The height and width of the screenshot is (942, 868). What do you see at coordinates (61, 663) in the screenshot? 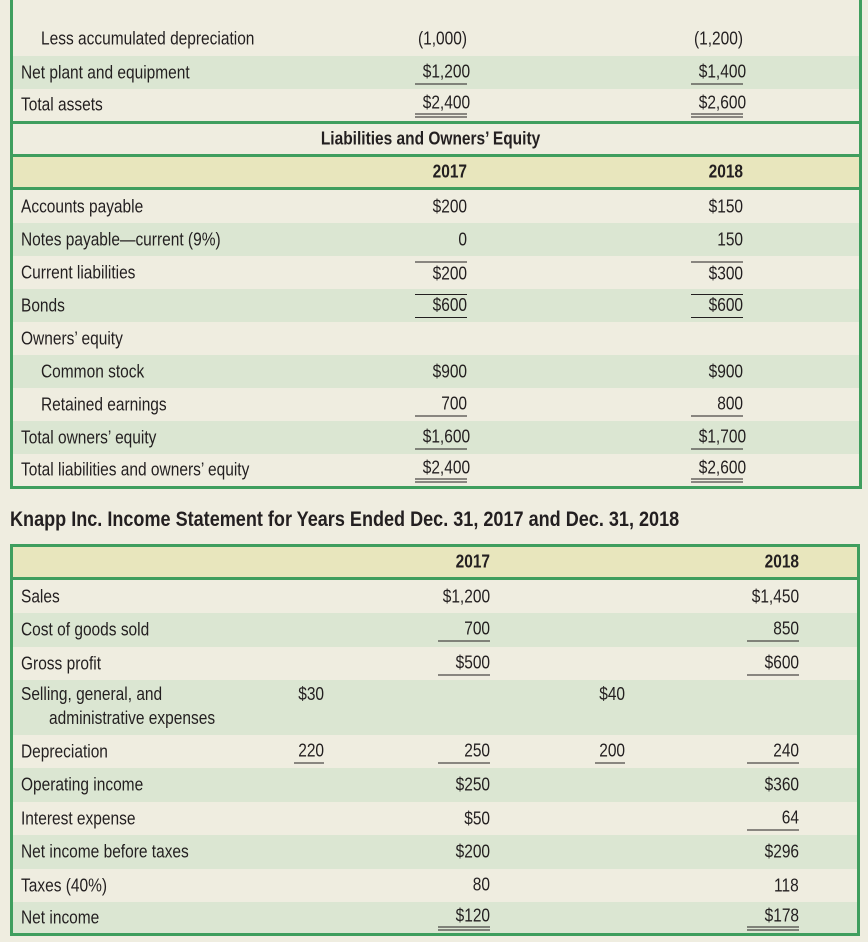
I see `row-label: Gross profit` at bounding box center [61, 663].